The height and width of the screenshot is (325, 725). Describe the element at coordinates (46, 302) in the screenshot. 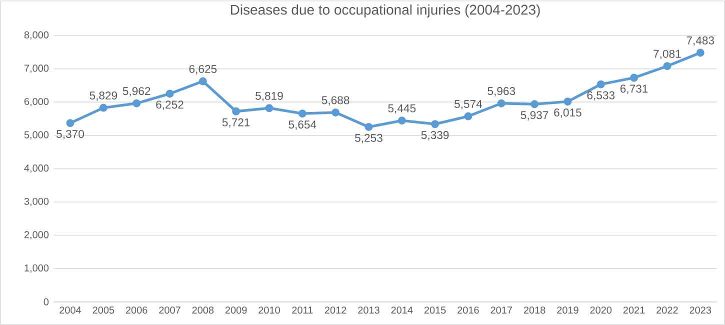

I see `y-tick-label: 0` at that location.